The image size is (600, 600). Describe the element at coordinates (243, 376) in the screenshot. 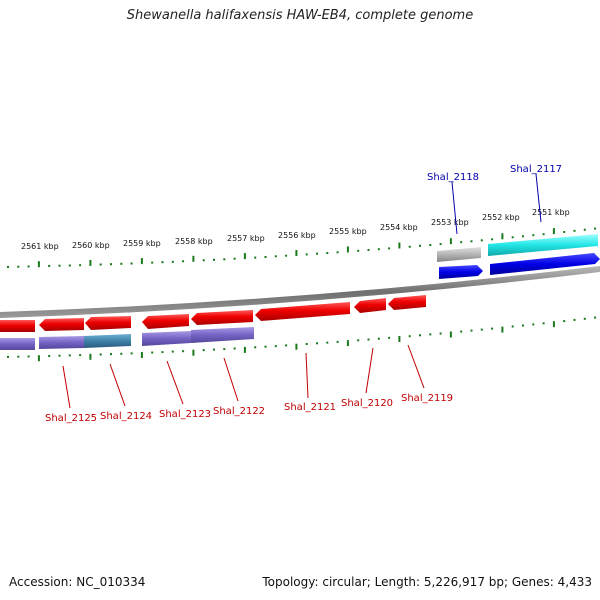

I see `leader-lines-reverse` at that location.